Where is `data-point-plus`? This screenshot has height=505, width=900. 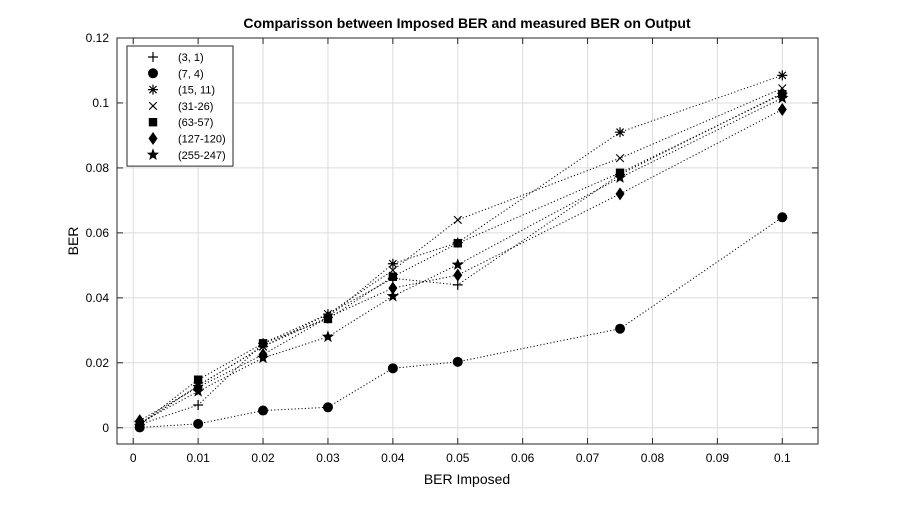 data-point-plus is located at coordinates (198, 405).